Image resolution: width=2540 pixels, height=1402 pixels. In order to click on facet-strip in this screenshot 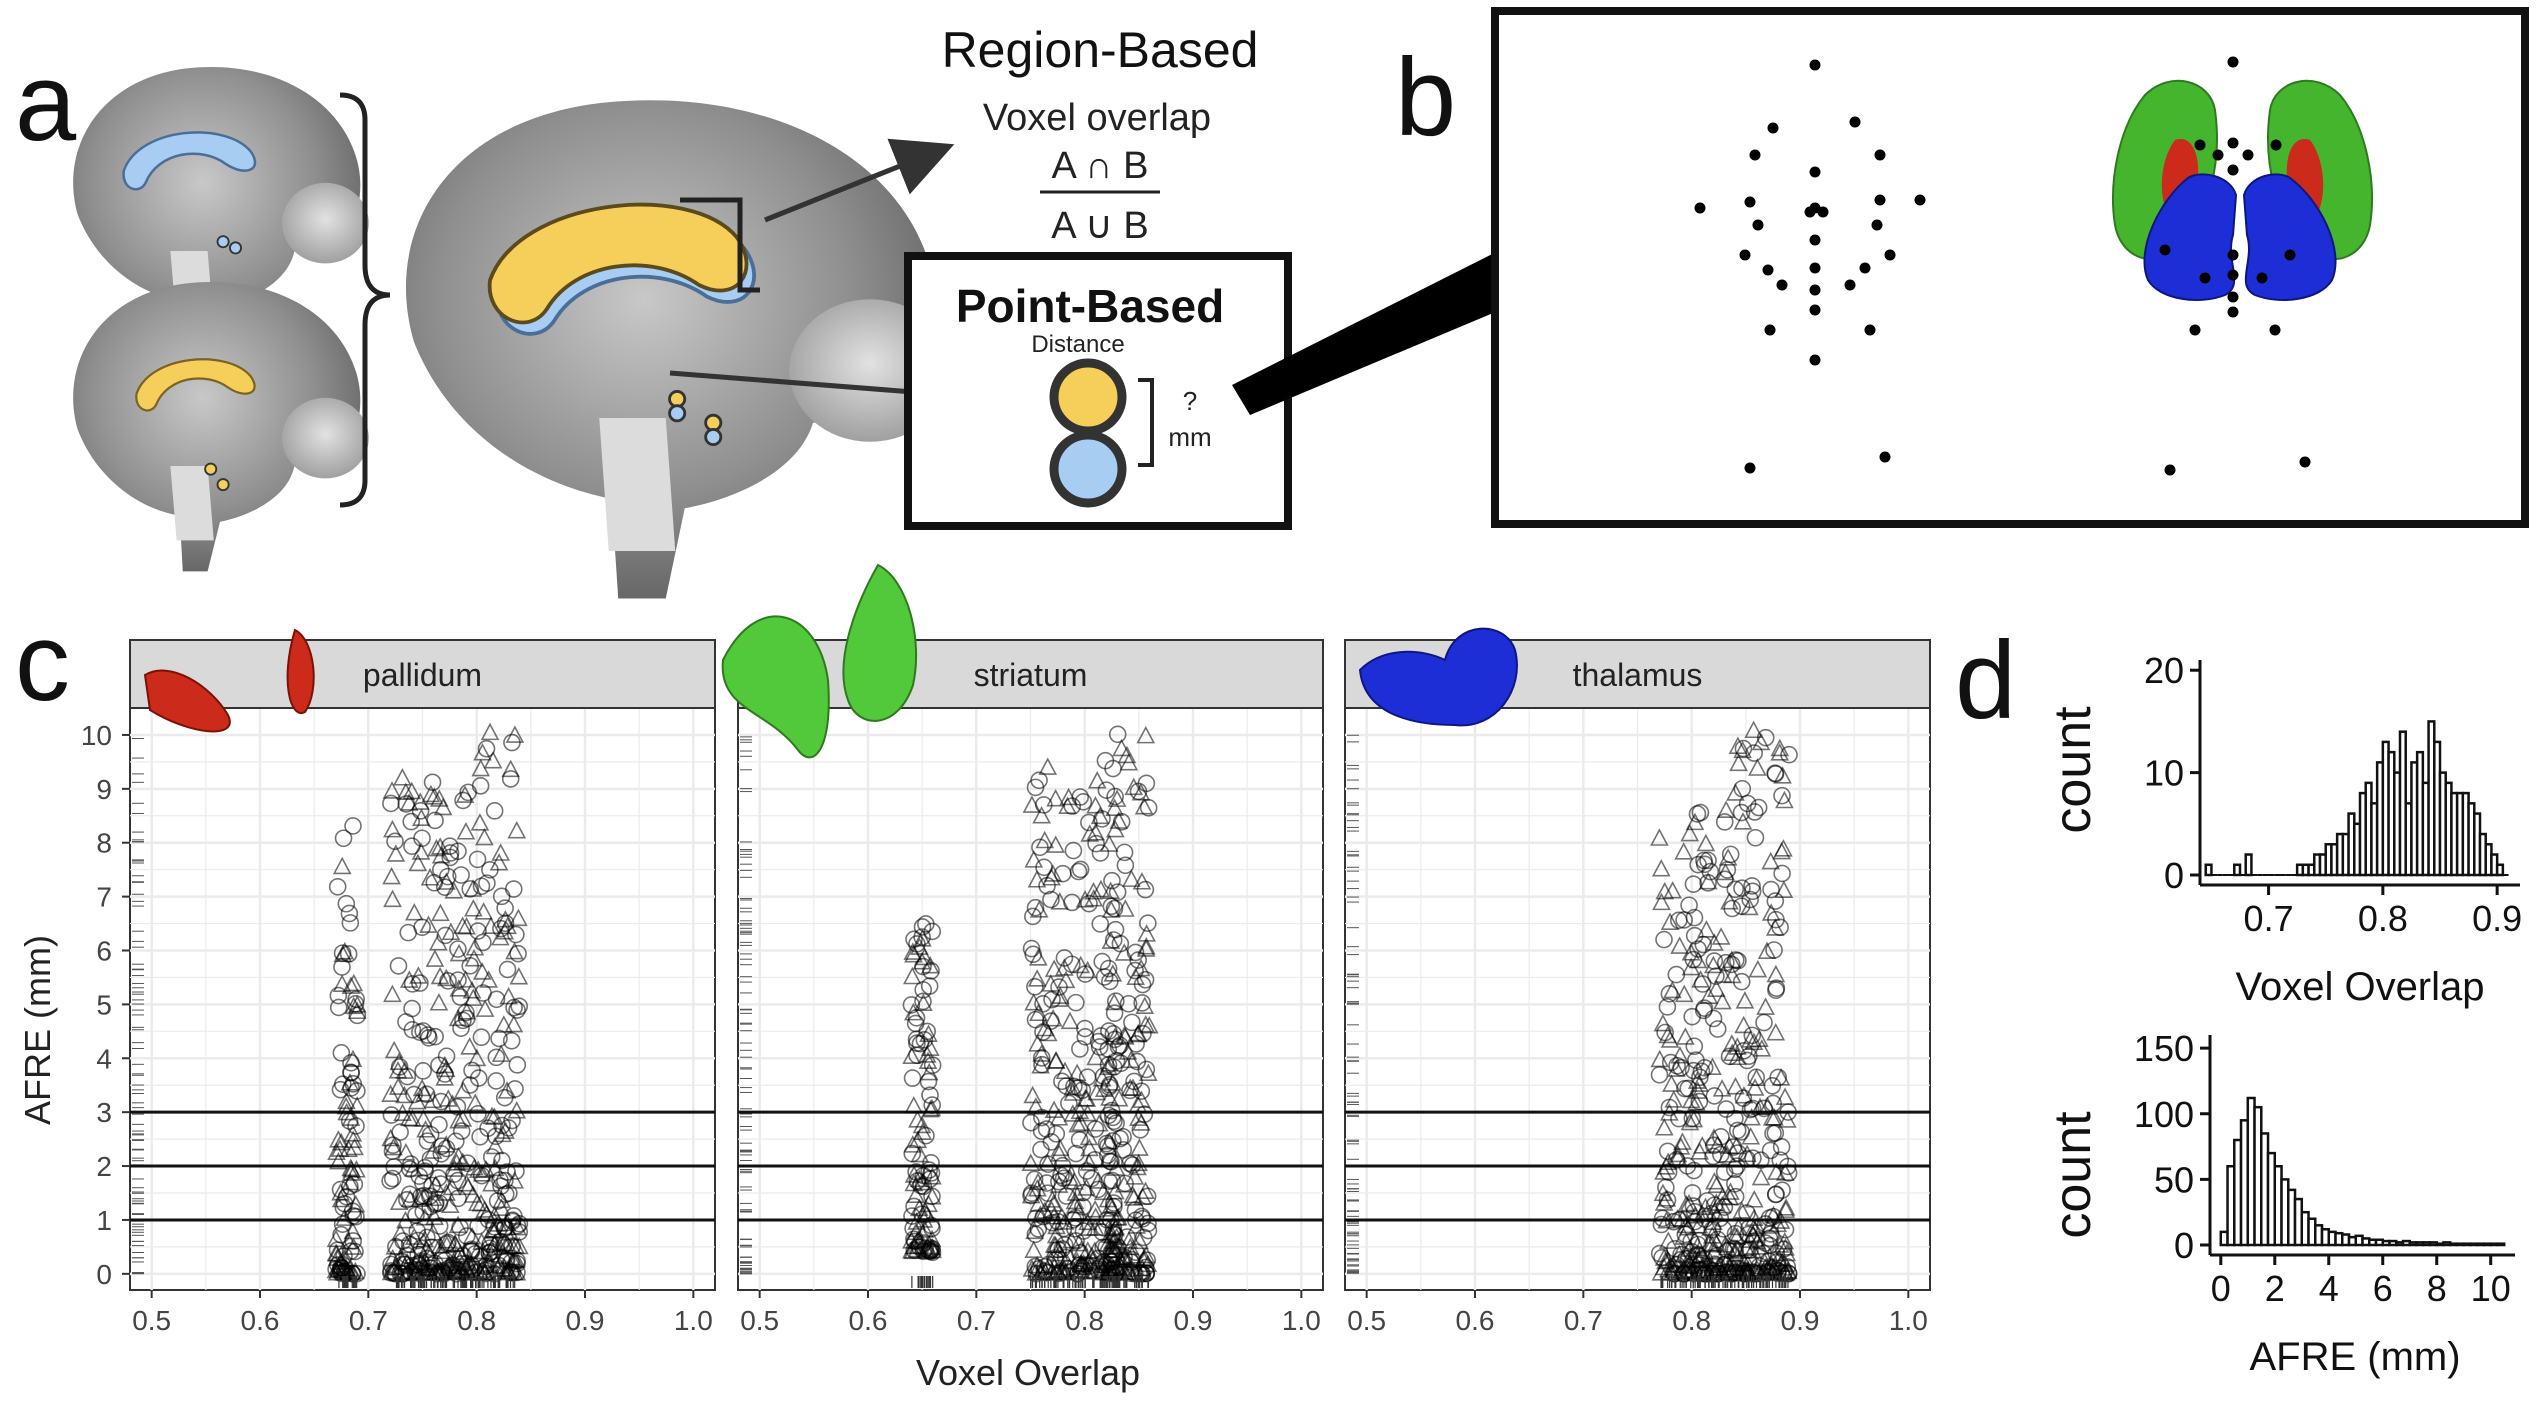, I will do `click(422, 674)`.